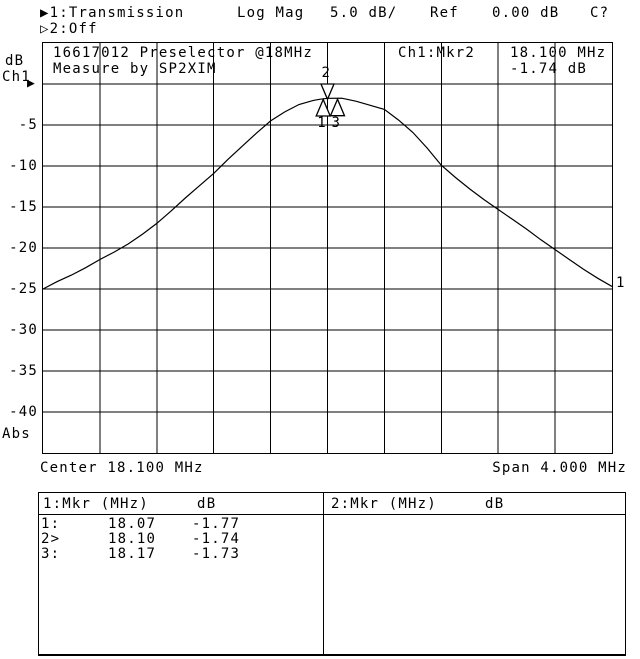  Describe the element at coordinates (558, 53) in the screenshot. I see `active-marker-frequency: 18.100 MHz` at that location.